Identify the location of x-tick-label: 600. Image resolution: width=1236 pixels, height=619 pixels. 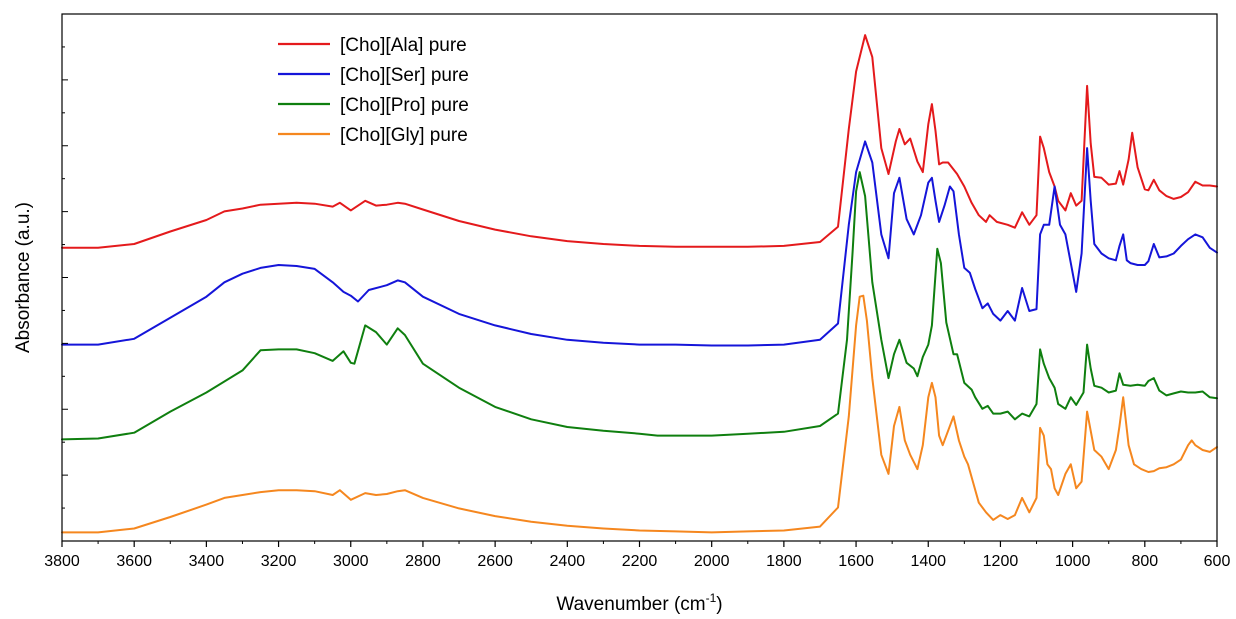
(1217, 561).